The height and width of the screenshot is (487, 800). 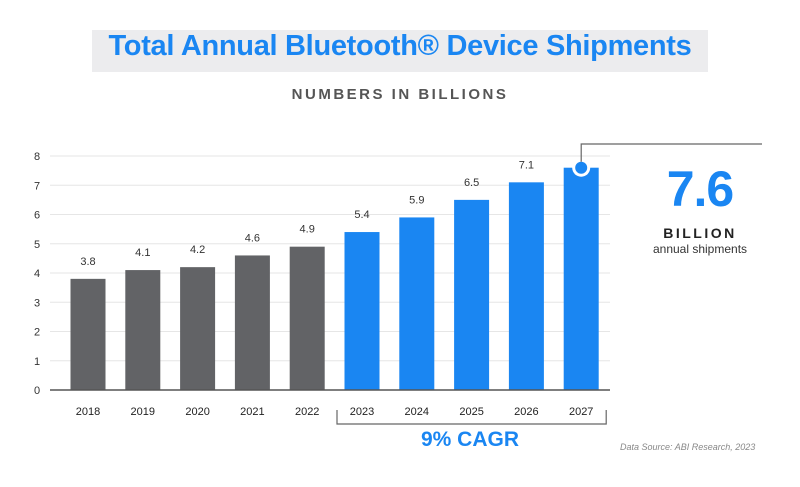 I want to click on y-tick-label: 0, so click(x=37, y=391).